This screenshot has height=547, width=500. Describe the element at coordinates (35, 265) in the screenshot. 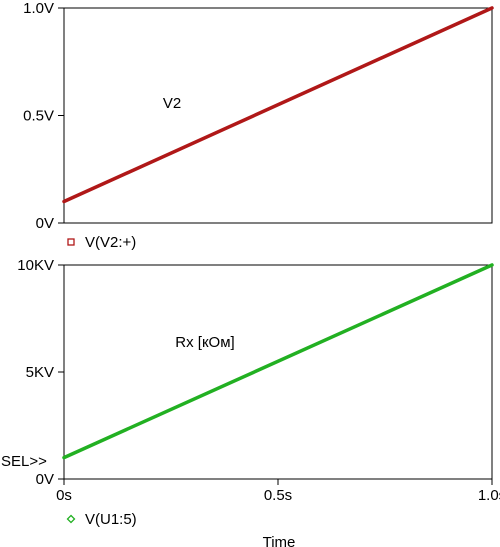

I see `y-tick-label: 10KV` at that location.